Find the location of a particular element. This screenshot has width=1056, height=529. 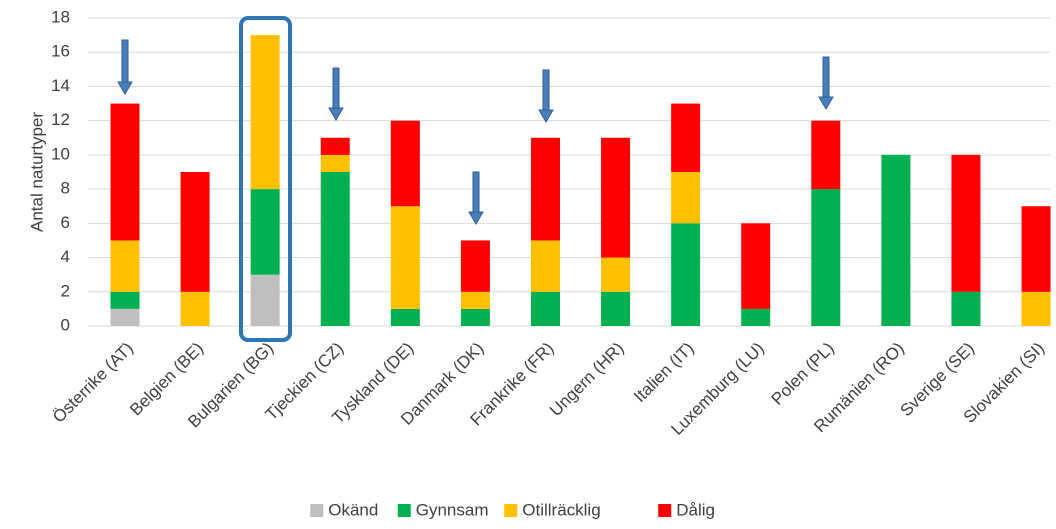

y-tick-label: 10 is located at coordinates (60, 153).